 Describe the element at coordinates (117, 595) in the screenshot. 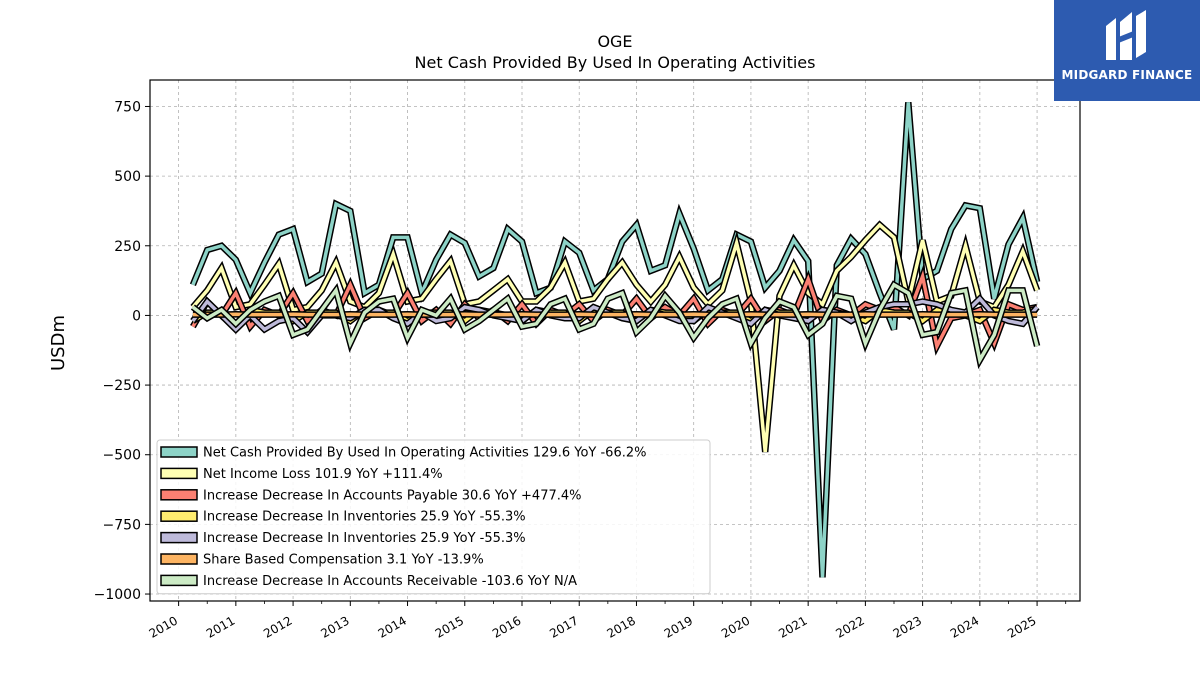

I see `y-tick-label: −1000` at that location.